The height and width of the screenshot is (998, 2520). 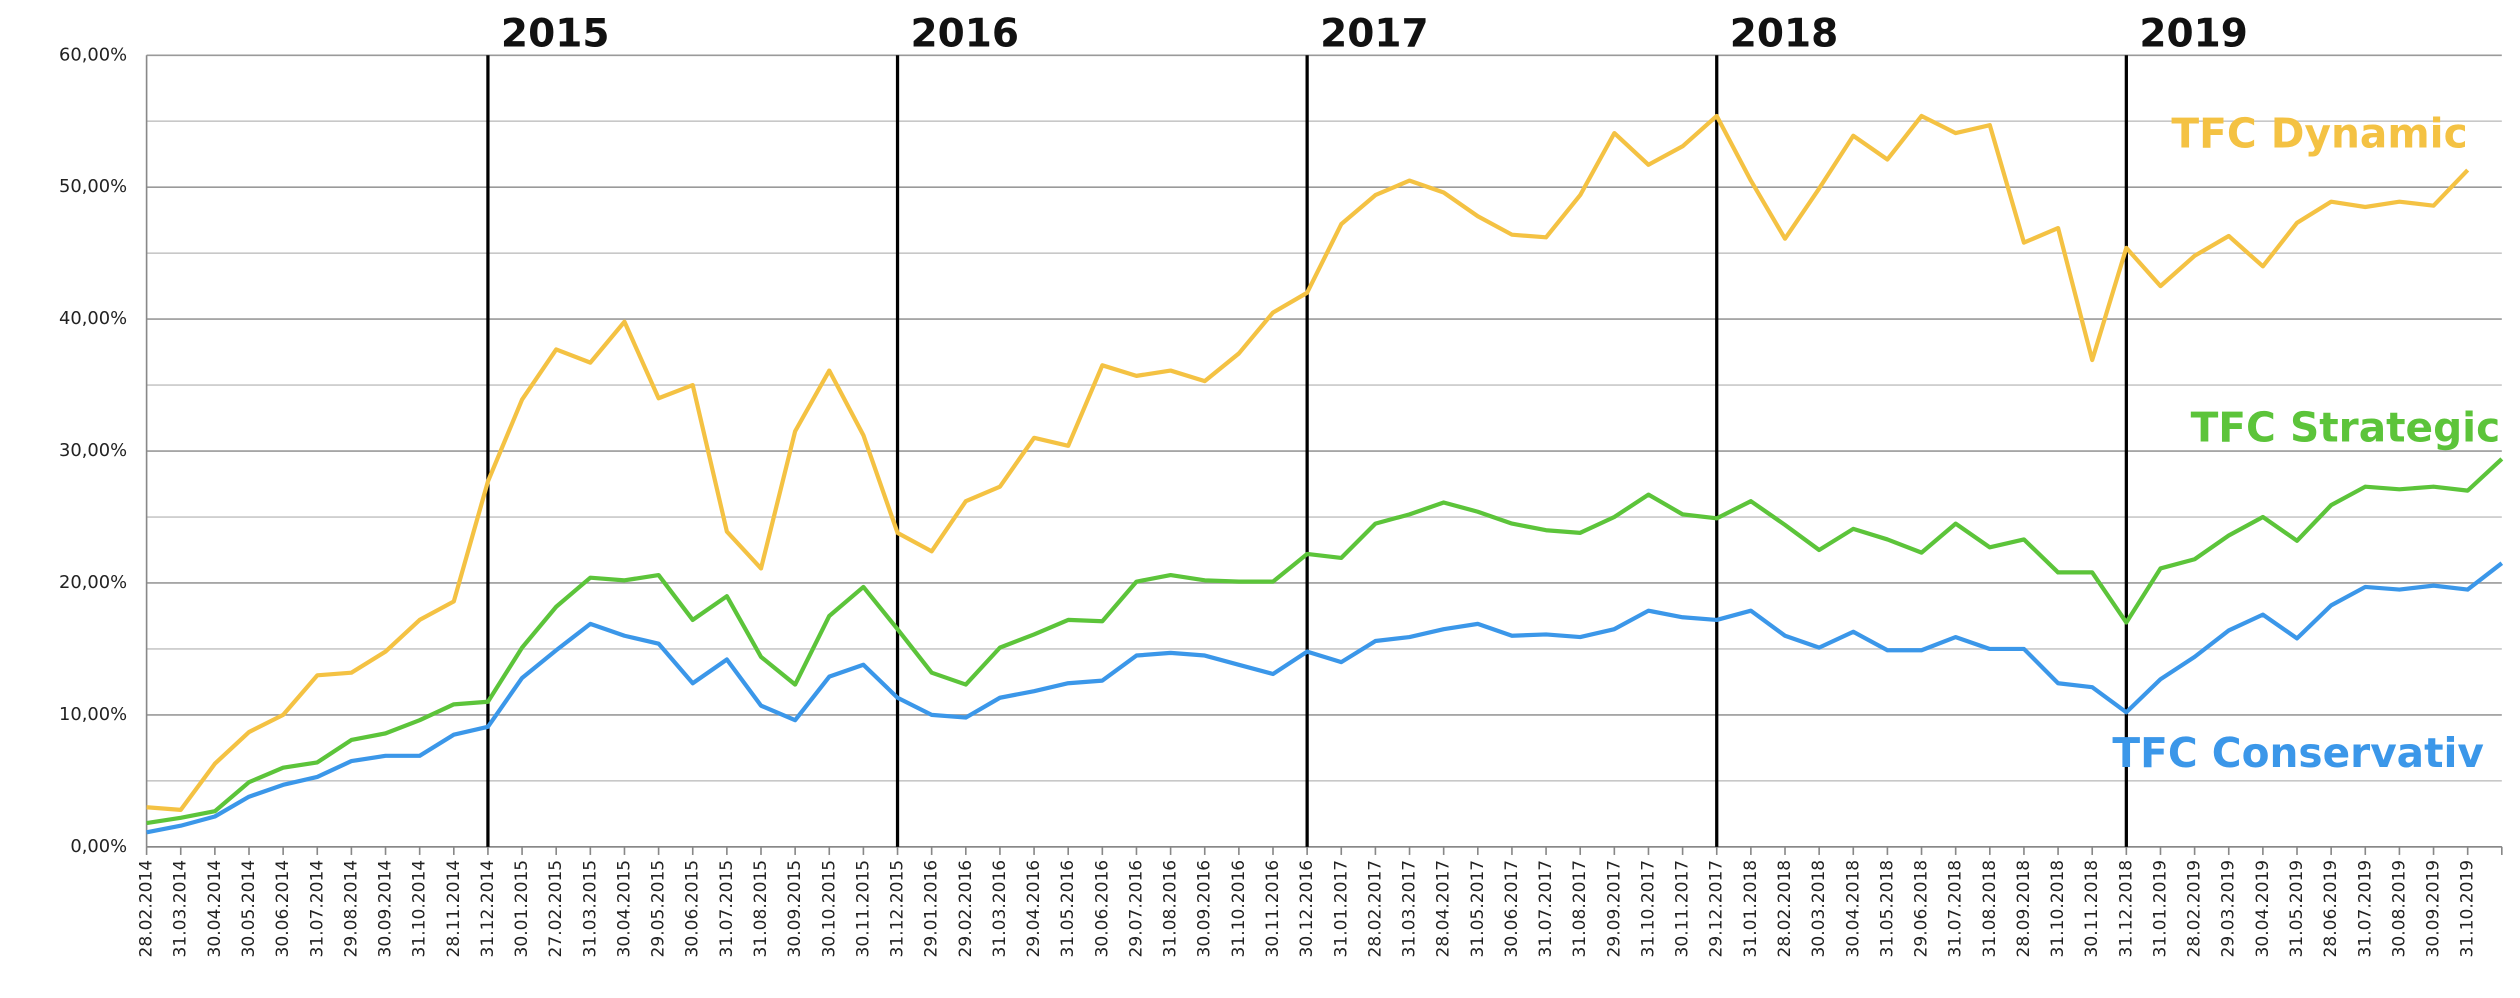 What do you see at coordinates (932, 909) in the screenshot?
I see `x-tick-label: 29.01.2016` at bounding box center [932, 909].